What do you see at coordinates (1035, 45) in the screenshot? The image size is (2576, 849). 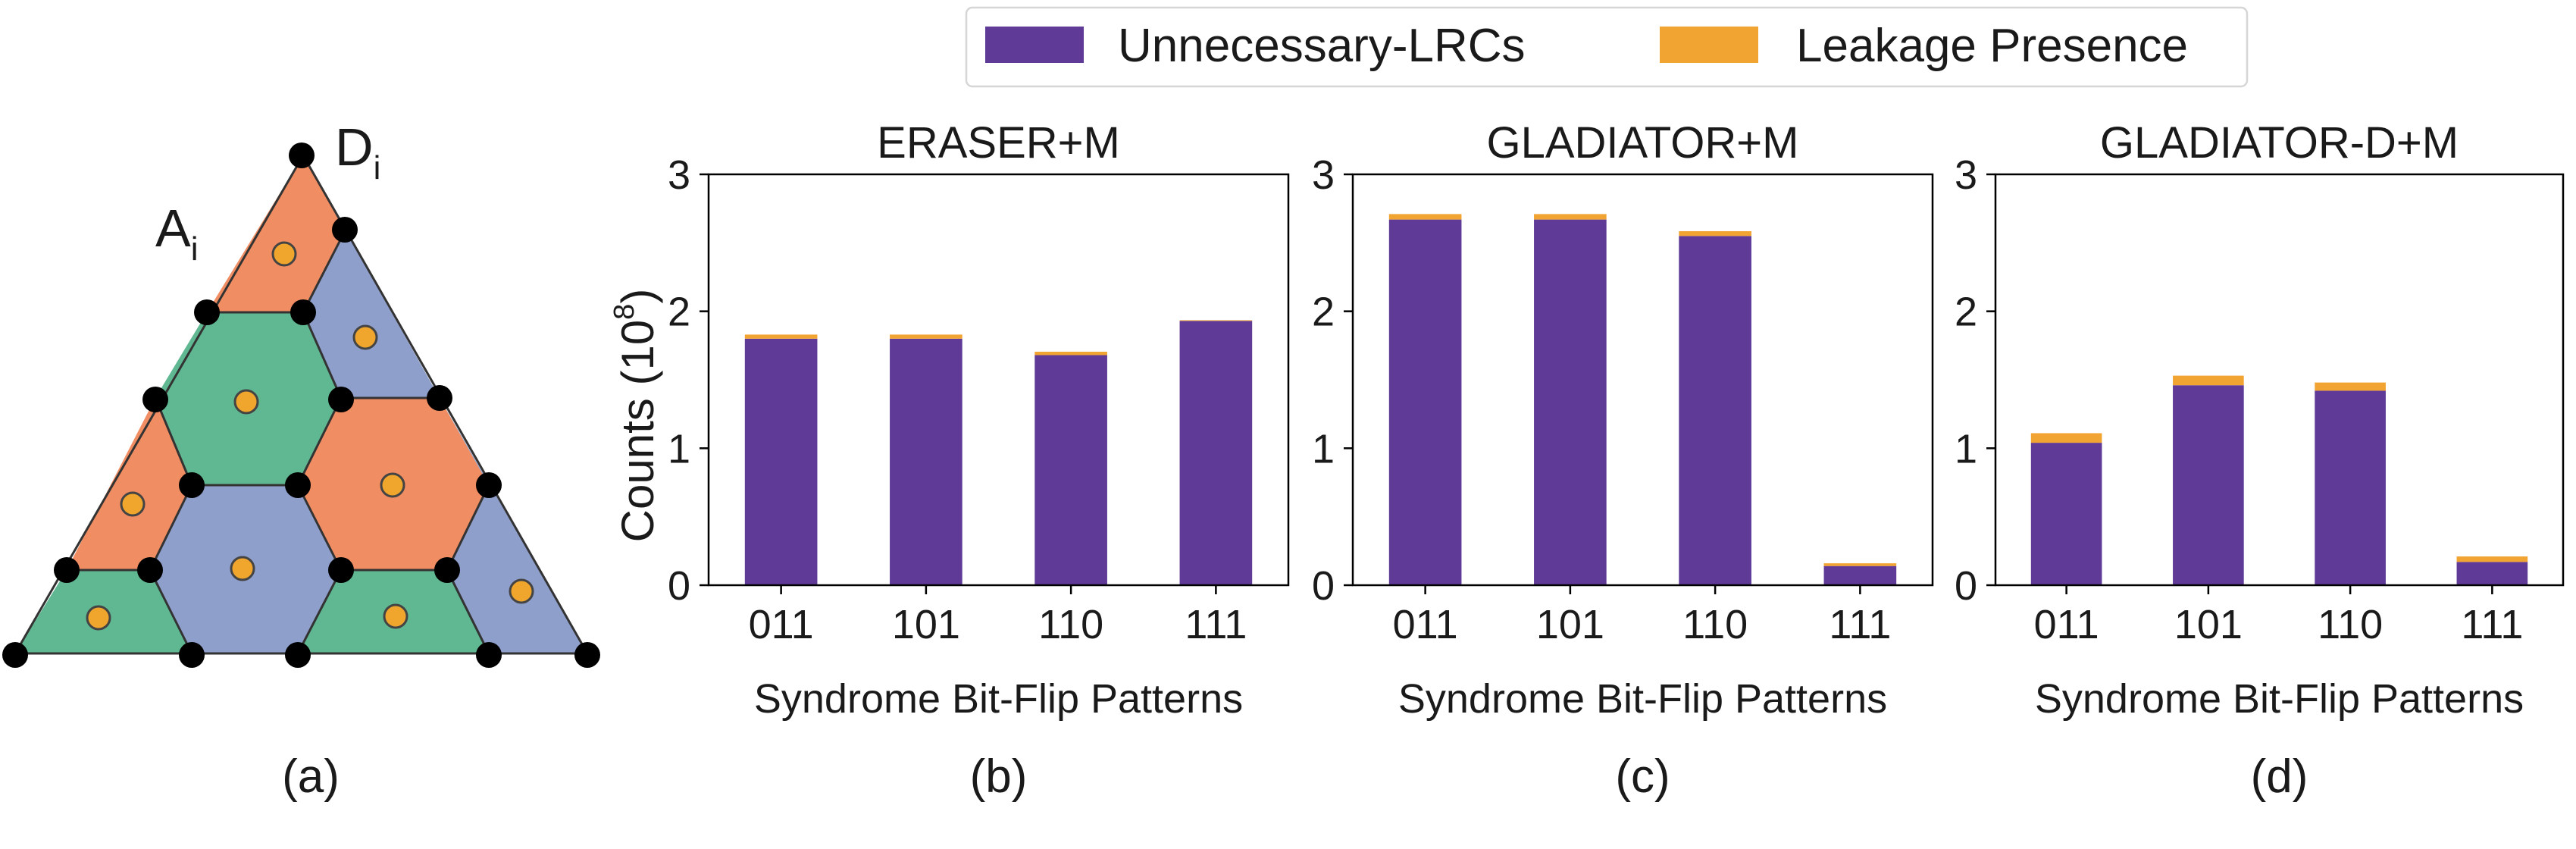 I see `legend-swatch-unnecessary` at bounding box center [1035, 45].